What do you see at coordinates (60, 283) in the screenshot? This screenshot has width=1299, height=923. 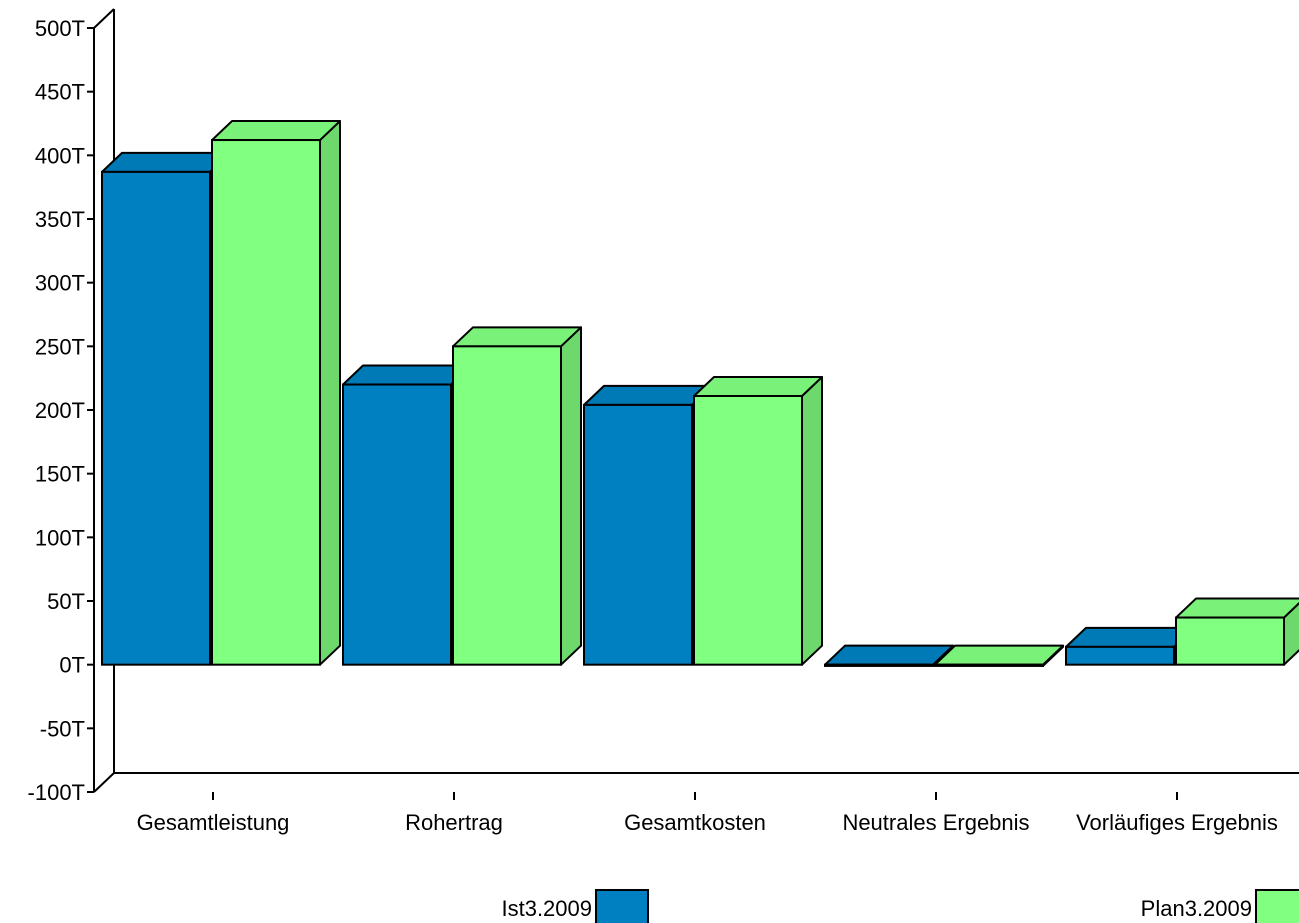 I see `y-tick-label: 300T` at bounding box center [60, 283].